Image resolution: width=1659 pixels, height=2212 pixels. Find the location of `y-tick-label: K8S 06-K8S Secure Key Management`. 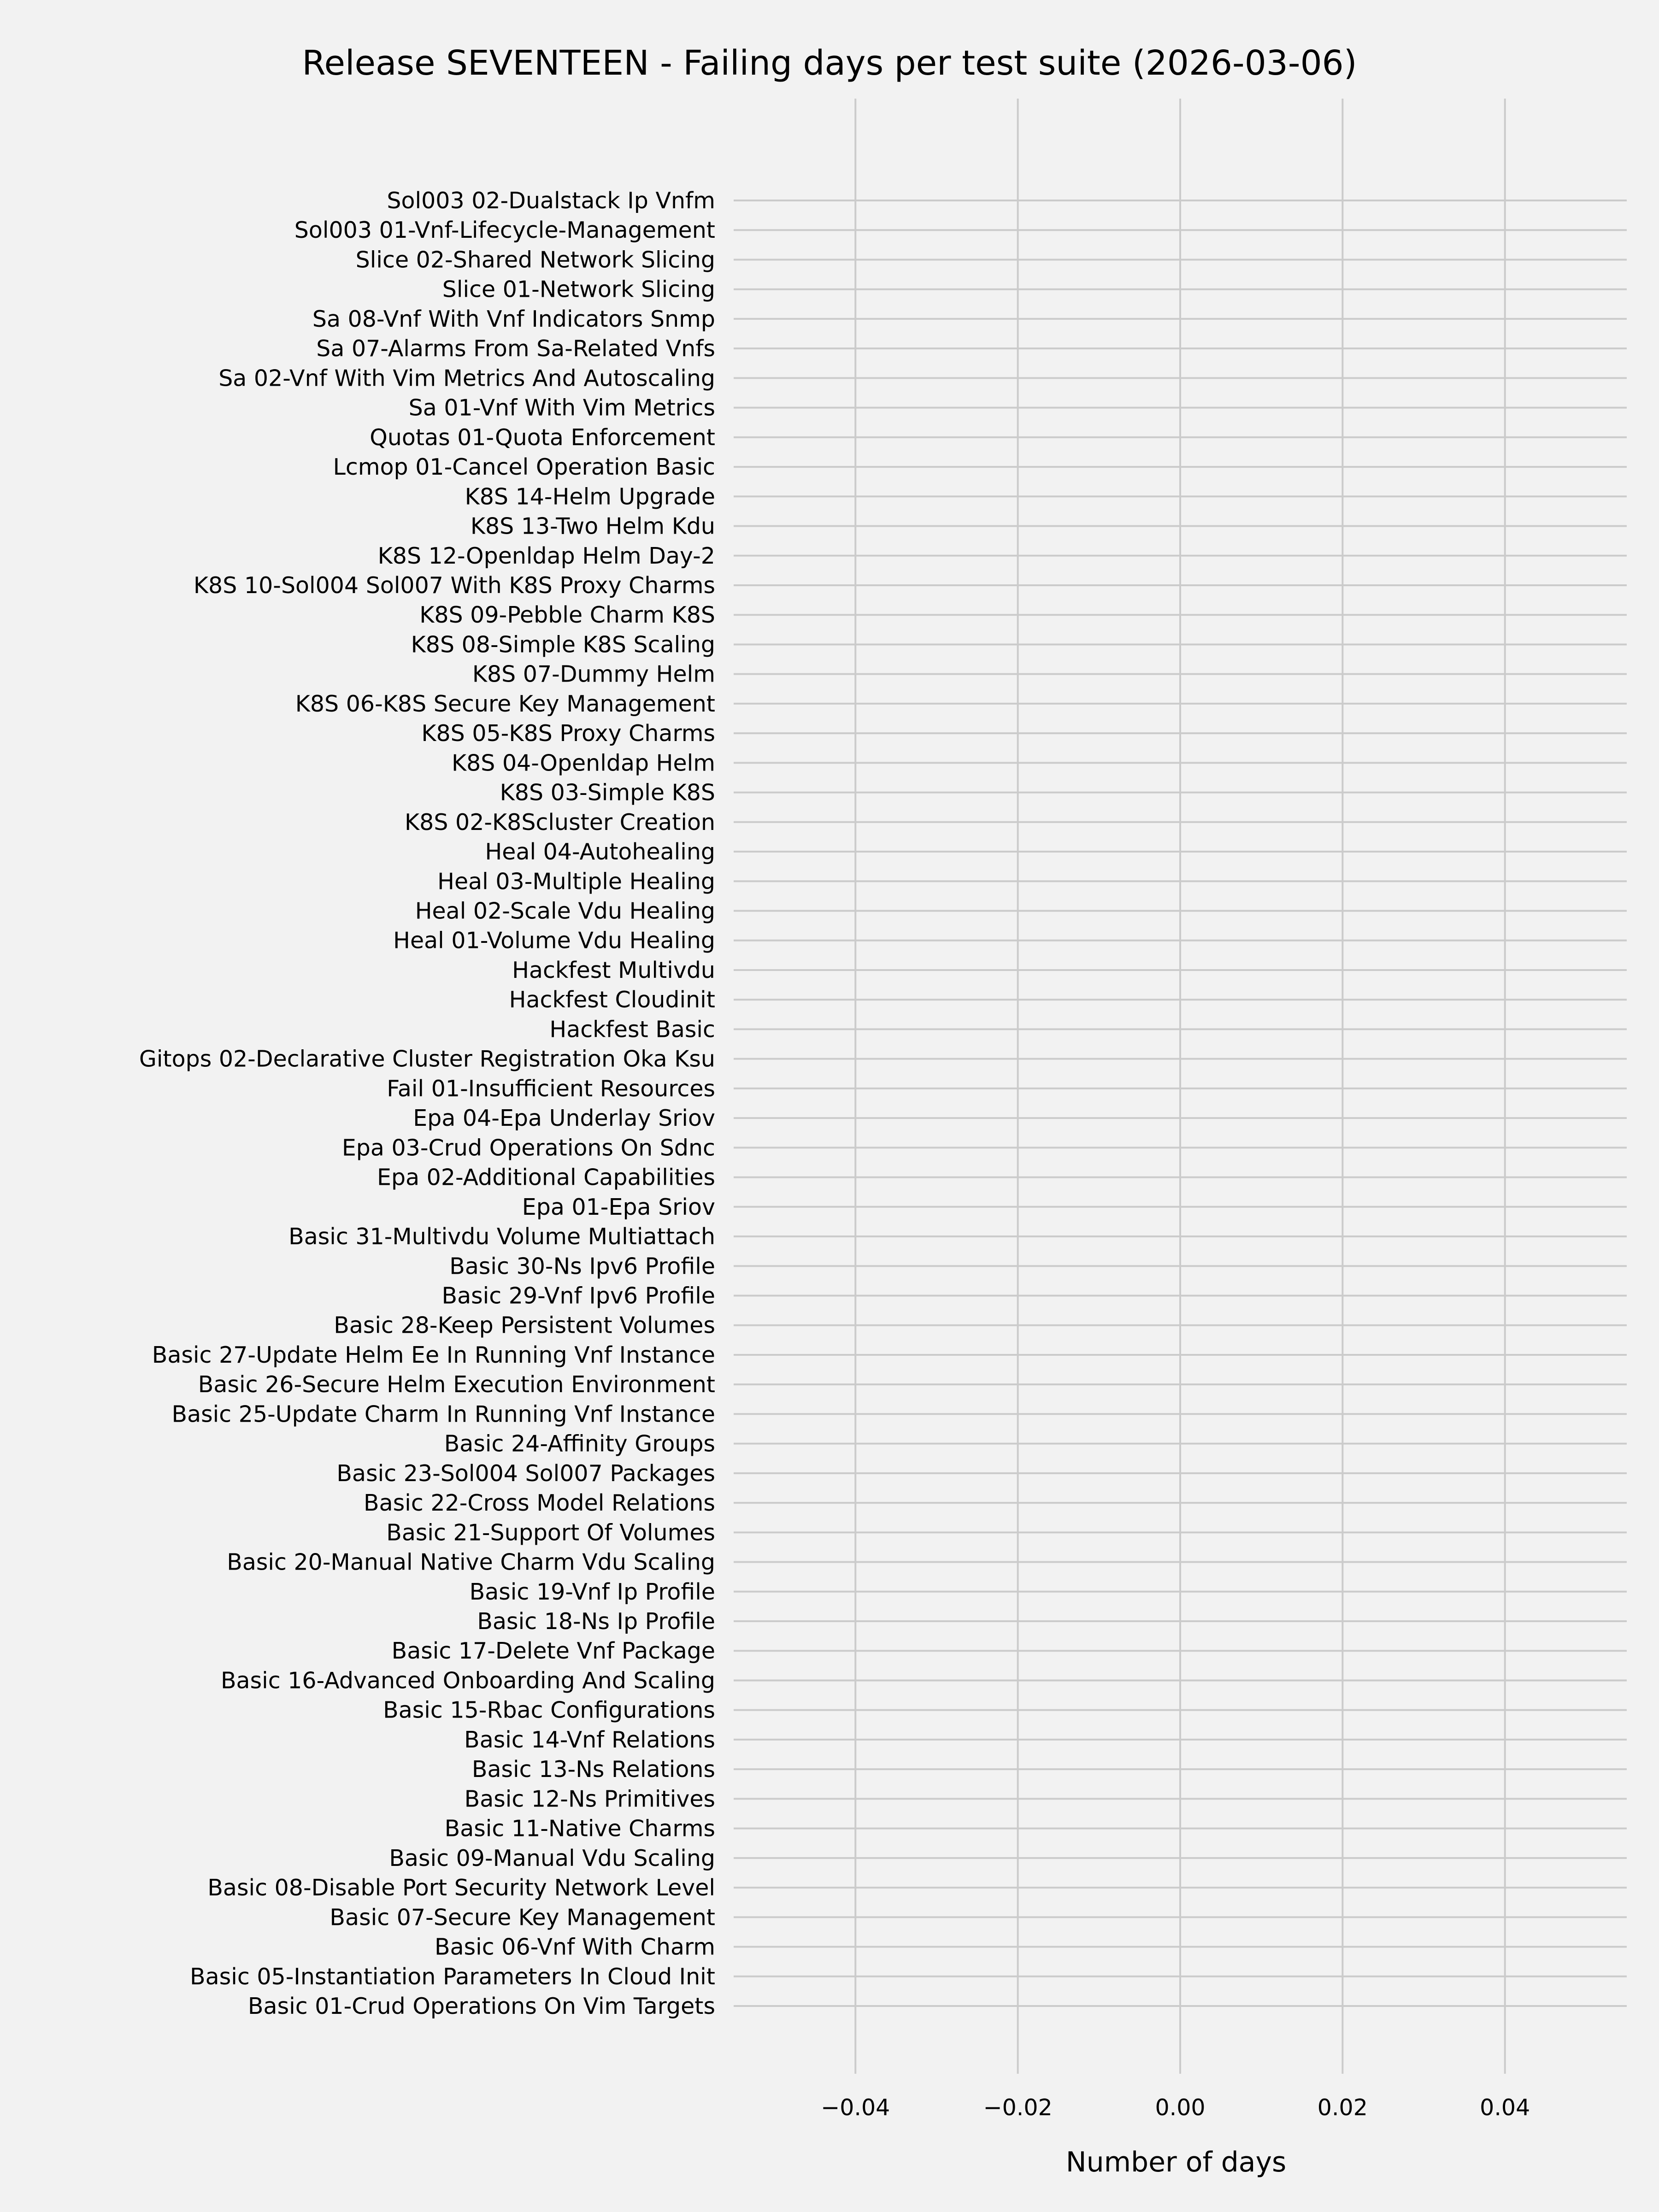

y-tick-label: K8S 06-K8S Secure Key Management is located at coordinates (505, 704).